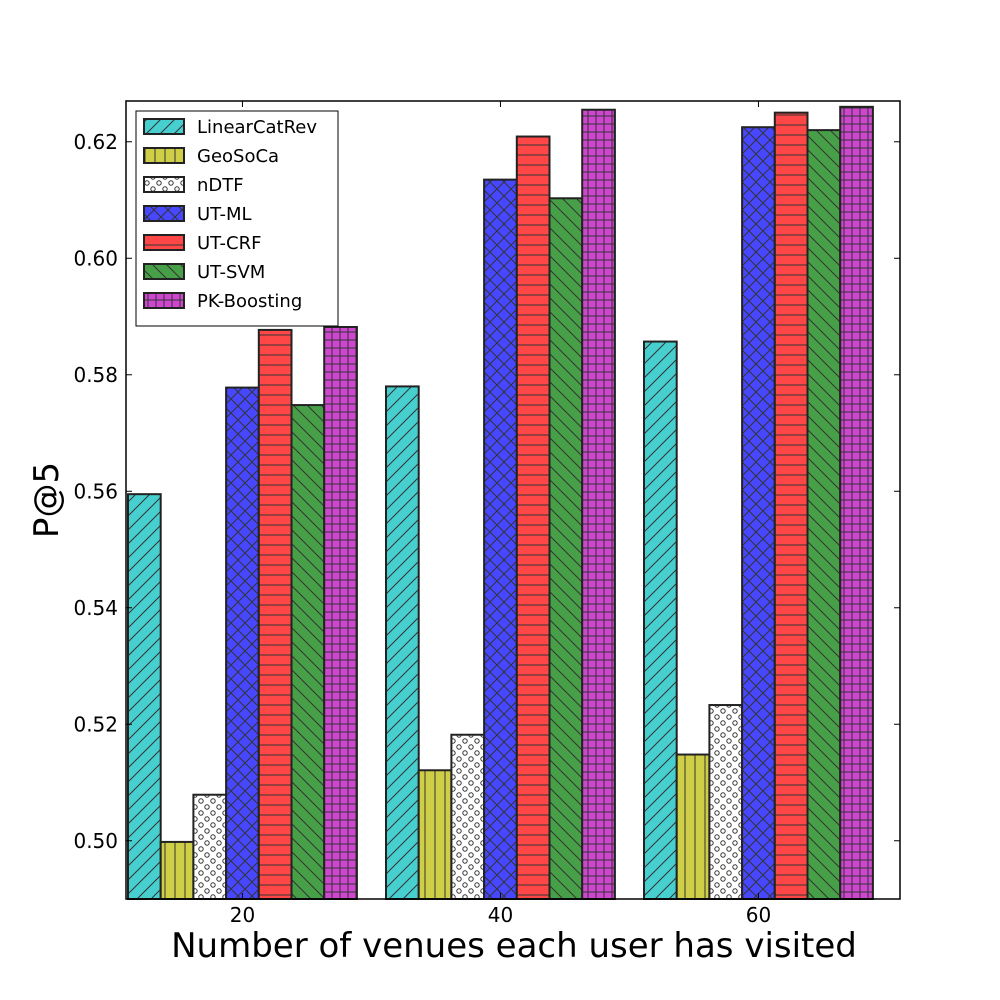 Image resolution: width=1000 pixels, height=1000 pixels. Describe the element at coordinates (95, 491) in the screenshot. I see `y-tick-label: 0.56` at that location.